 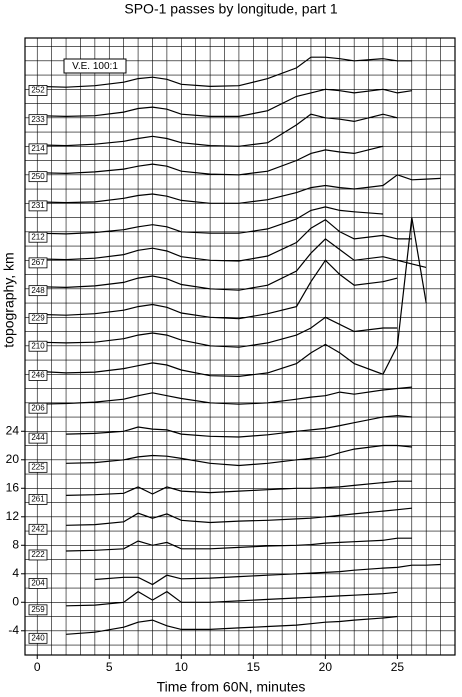 I want to click on y-tick-label: 16, so click(x=13, y=487).